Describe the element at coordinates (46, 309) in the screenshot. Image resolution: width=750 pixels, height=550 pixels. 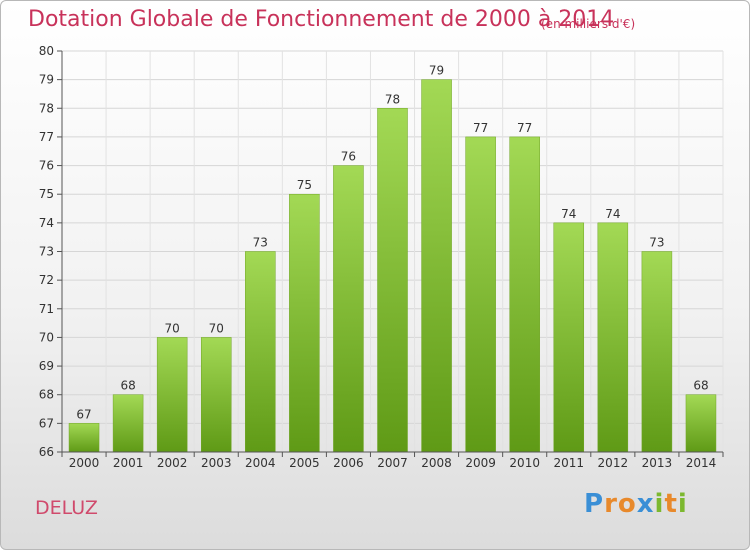
I see `y-tick-label: 71` at that location.